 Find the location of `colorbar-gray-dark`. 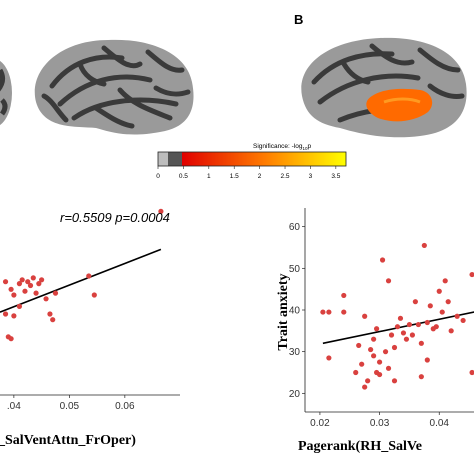

colorbar-gray-dark is located at coordinates (175, 159).